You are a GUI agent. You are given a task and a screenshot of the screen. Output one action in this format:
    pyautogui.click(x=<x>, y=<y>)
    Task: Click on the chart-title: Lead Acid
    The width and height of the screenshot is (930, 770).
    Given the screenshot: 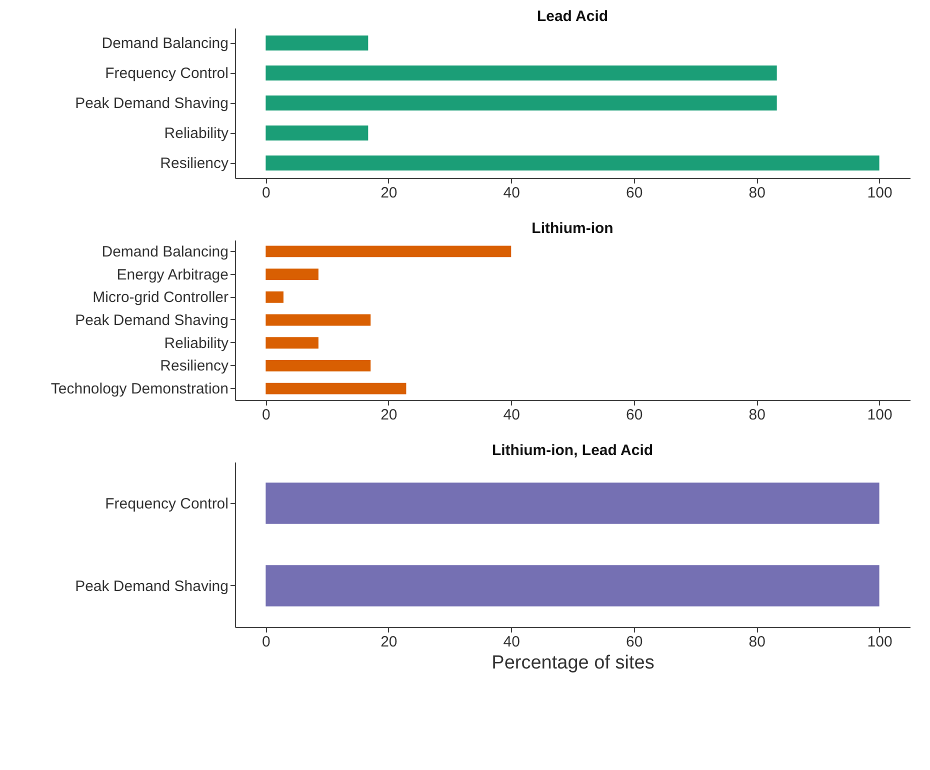 What is the action you would take?
    pyautogui.click(x=572, y=16)
    